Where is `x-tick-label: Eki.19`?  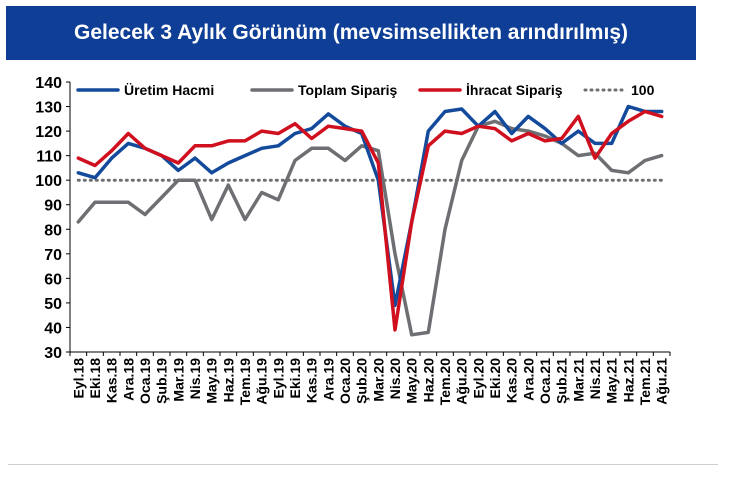 x-tick-label: Eki.19 is located at coordinates (295, 378).